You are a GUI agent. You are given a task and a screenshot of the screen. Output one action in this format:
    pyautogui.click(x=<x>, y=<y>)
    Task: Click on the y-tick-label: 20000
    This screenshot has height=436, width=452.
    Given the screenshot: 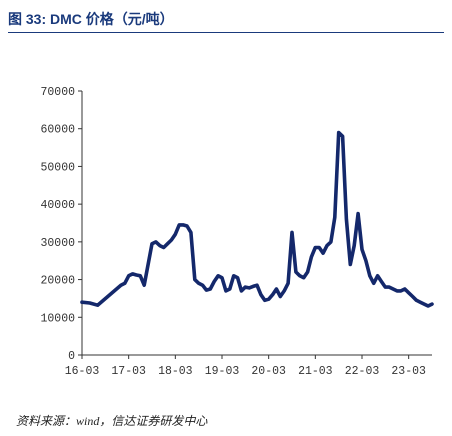 What is the action you would take?
    pyautogui.click(x=57, y=281)
    